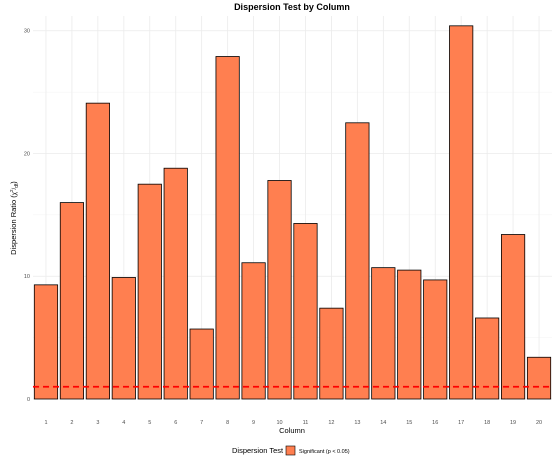 This screenshot has height=463, width=555. I want to click on legend-entry-label: Significant (p < 0.05), so click(324, 452).